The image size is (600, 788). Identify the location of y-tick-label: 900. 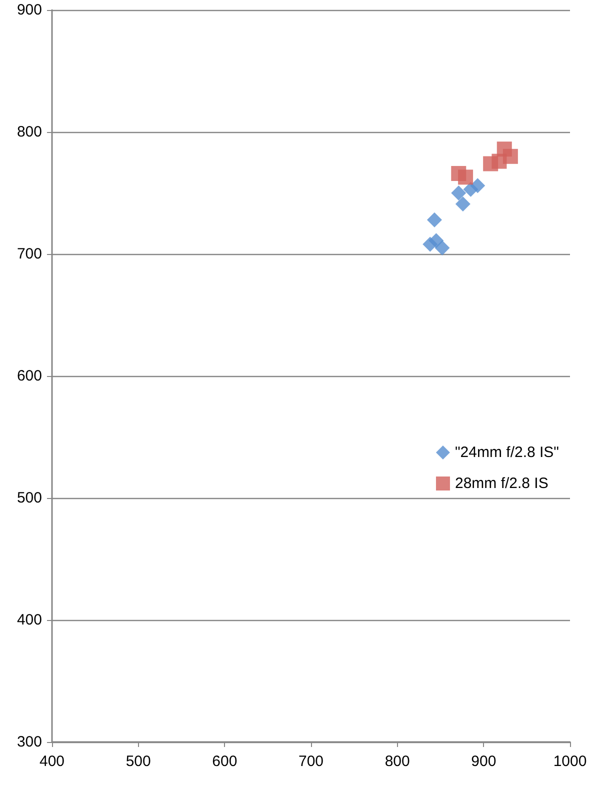
(29, 10).